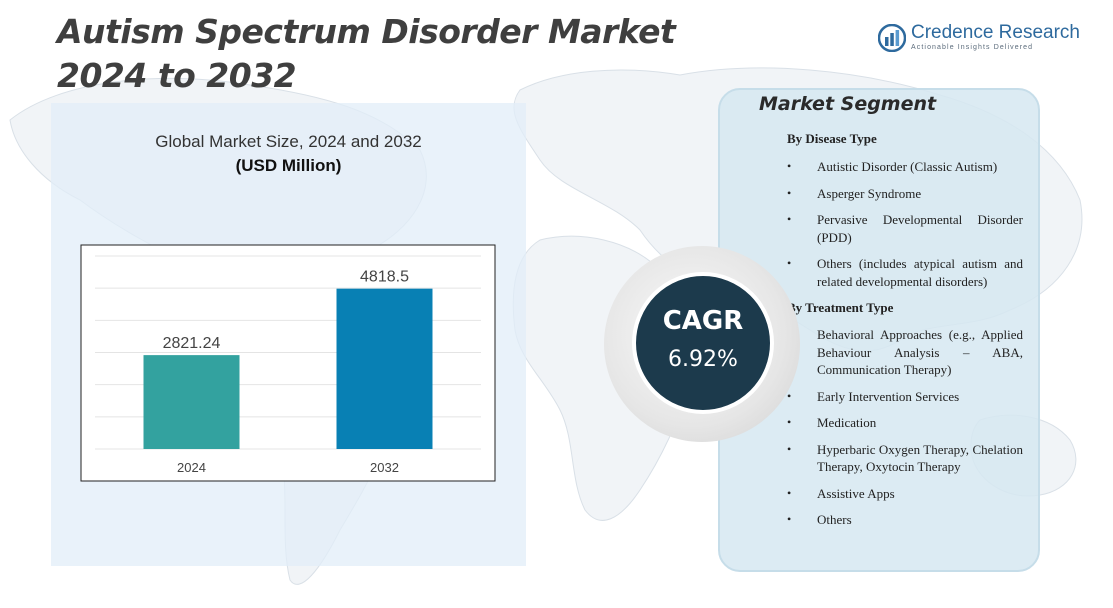 The width and height of the screenshot is (1113, 608). Describe the element at coordinates (703, 359) in the screenshot. I see `cagr-value: 6.92%` at that location.